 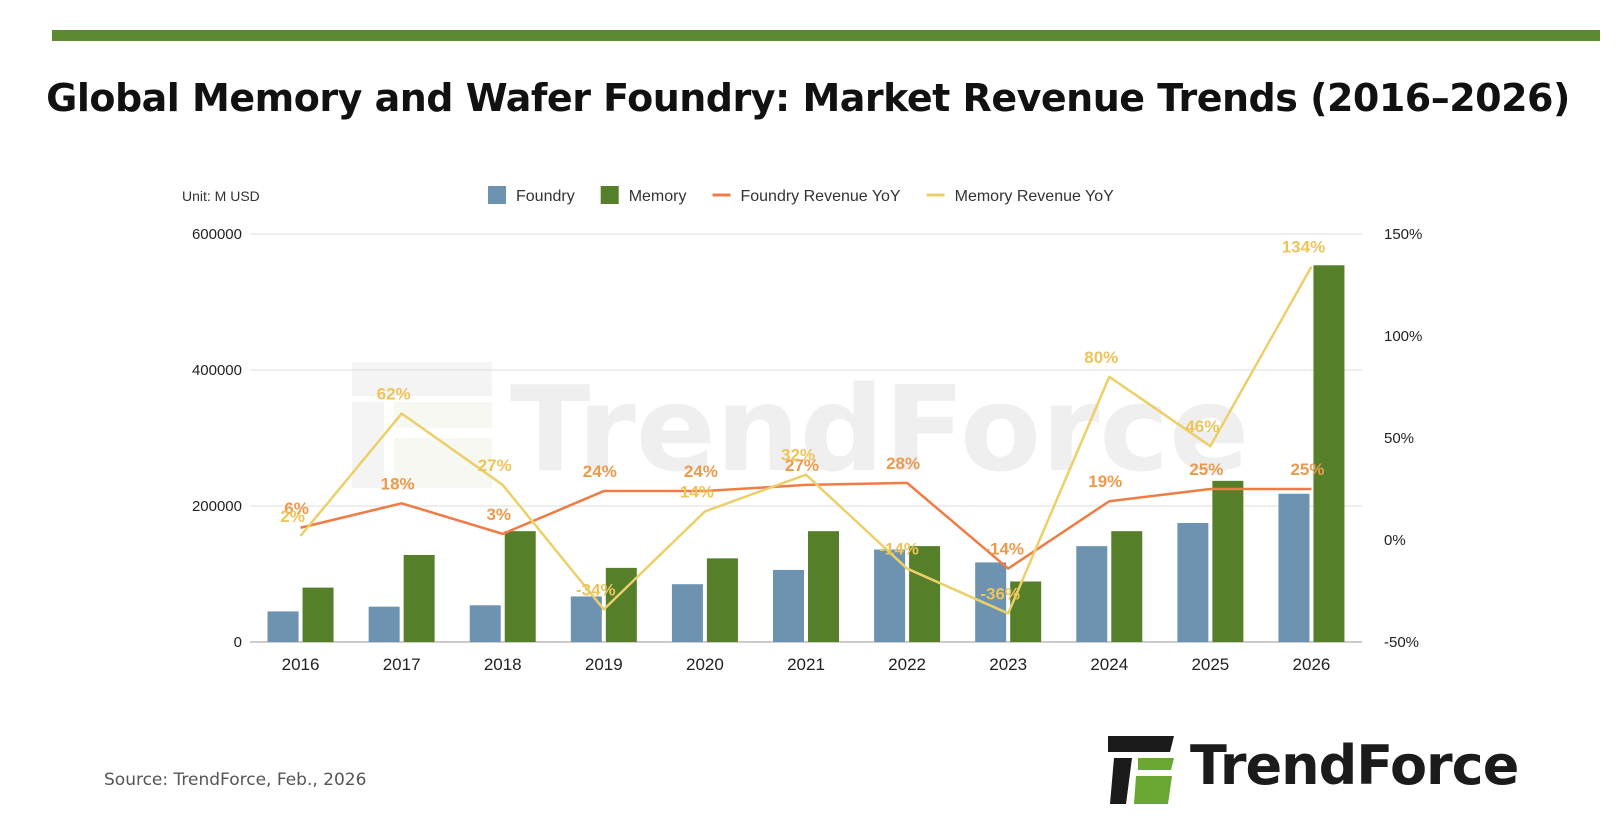 What do you see at coordinates (1141, 770) in the screenshot?
I see `trendforce-logo-icon` at bounding box center [1141, 770].